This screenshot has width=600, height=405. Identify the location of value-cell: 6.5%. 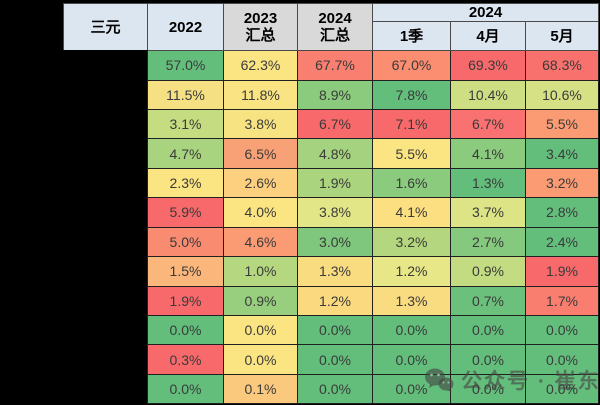
(260, 153).